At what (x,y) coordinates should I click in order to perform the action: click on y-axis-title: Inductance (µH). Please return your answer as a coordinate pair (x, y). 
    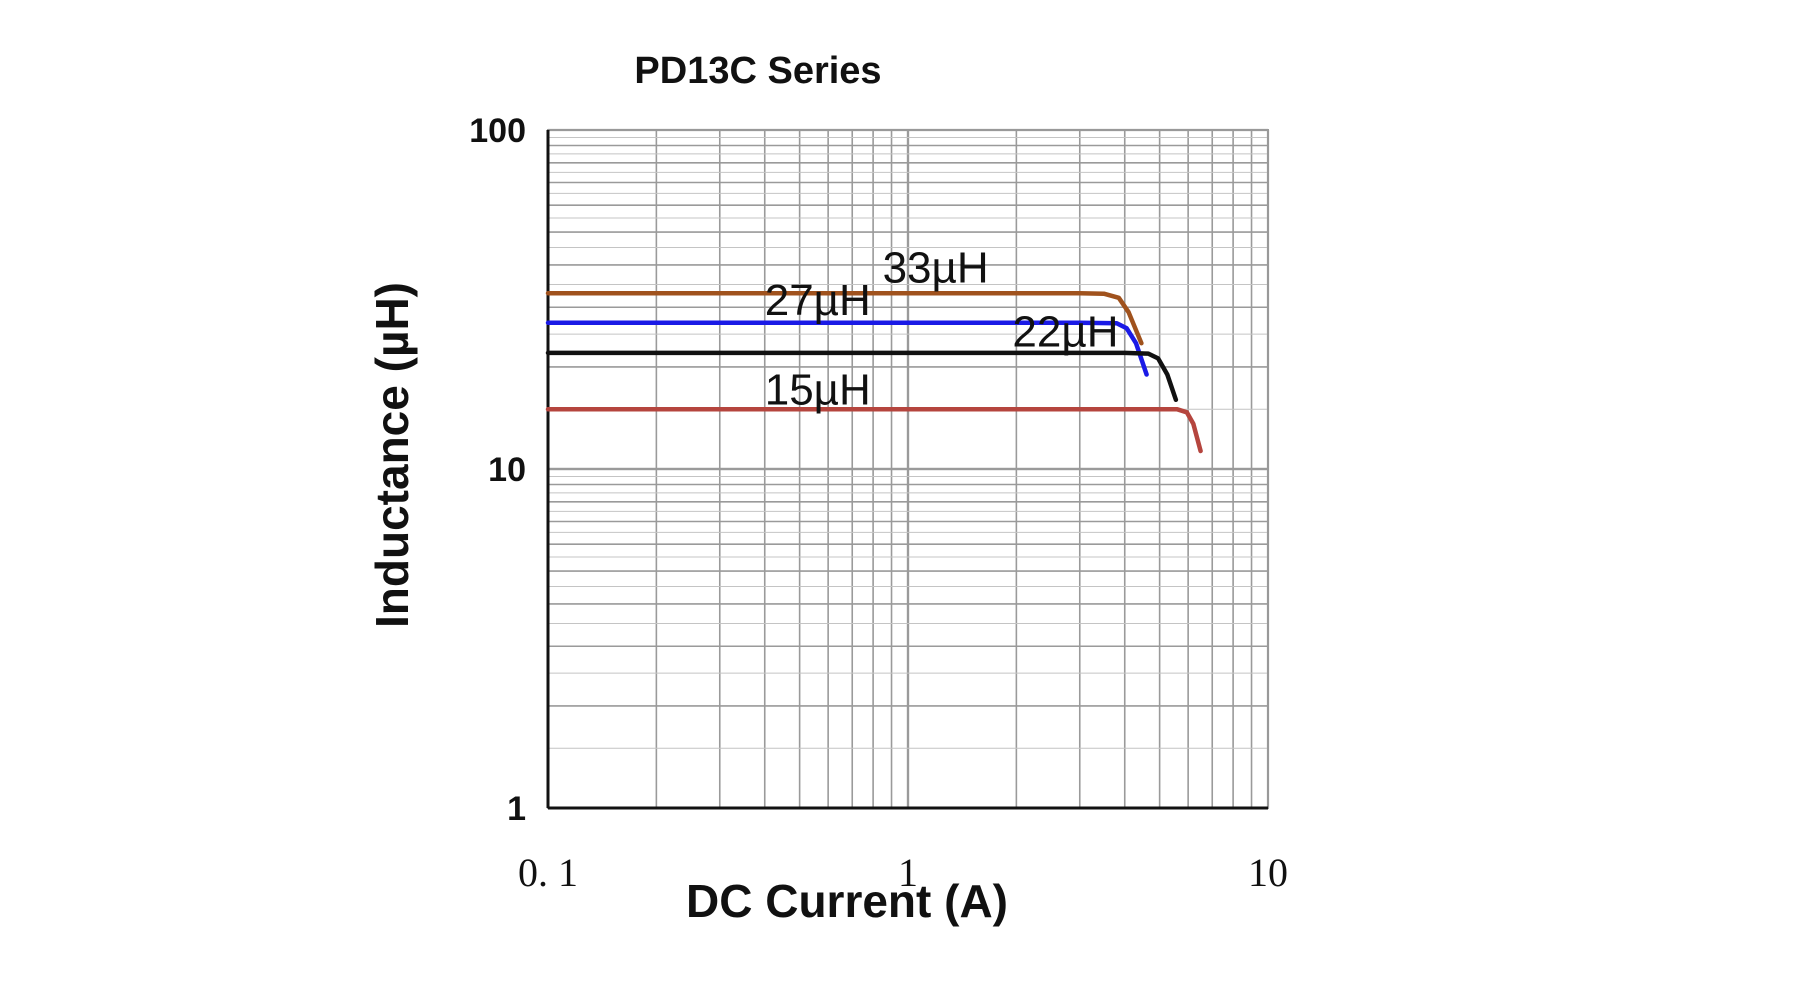
    Looking at the image, I should click on (392, 455).